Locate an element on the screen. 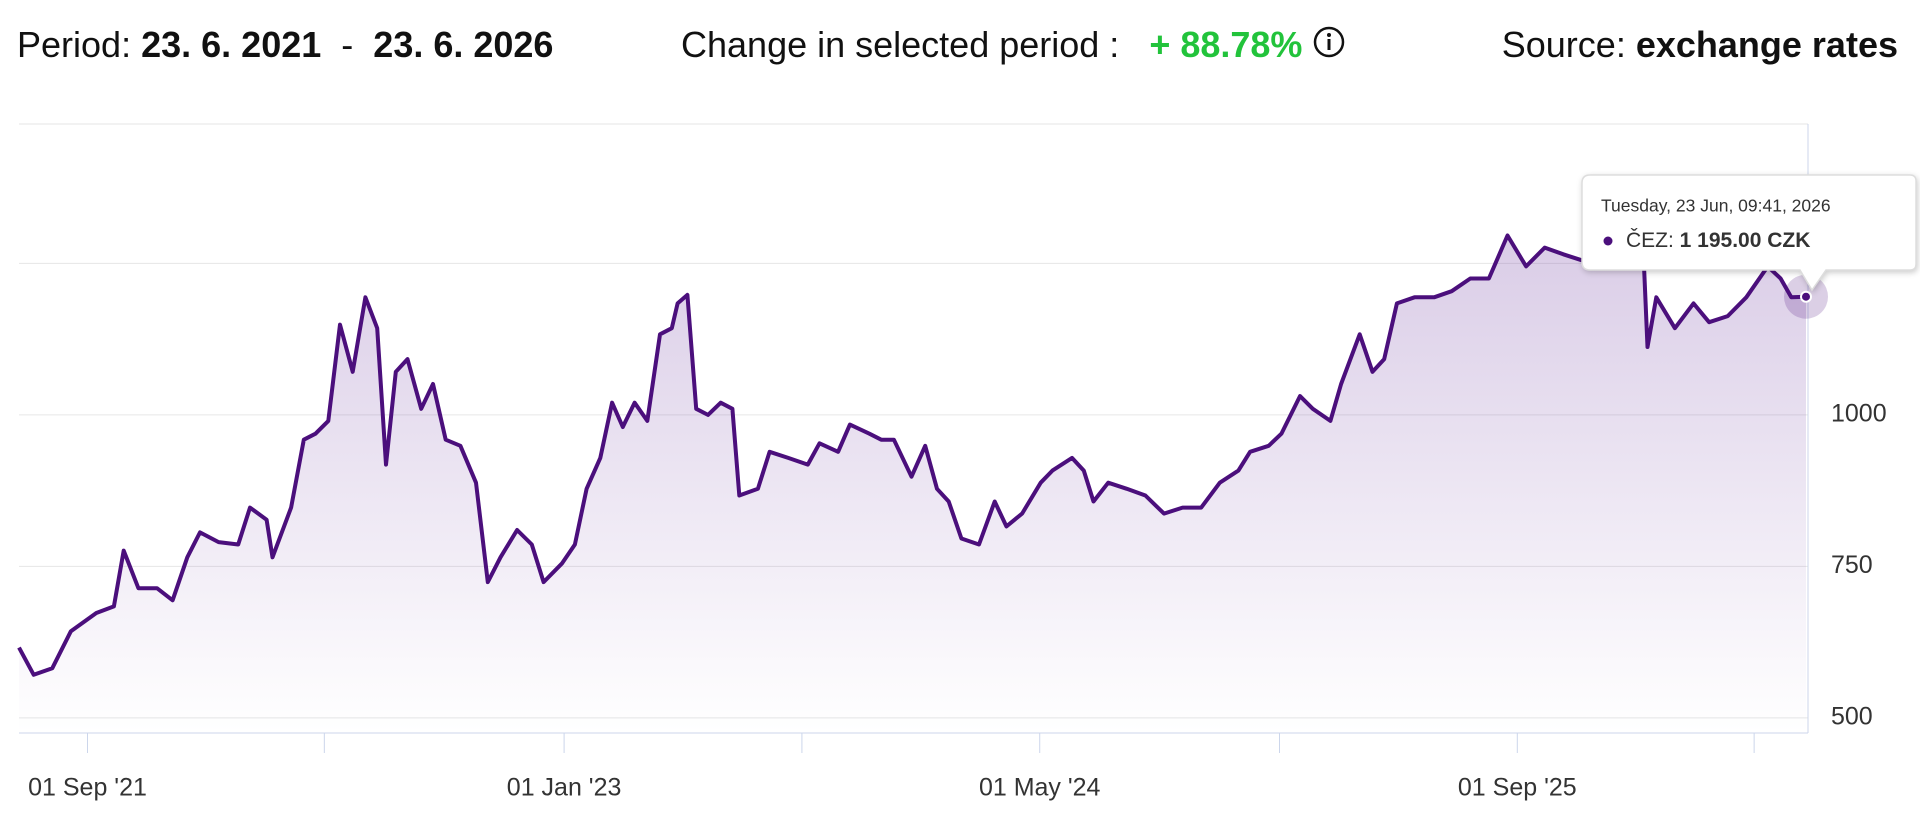 This screenshot has height=833, width=1920. source: Source: exchange rates is located at coordinates (1700, 45).